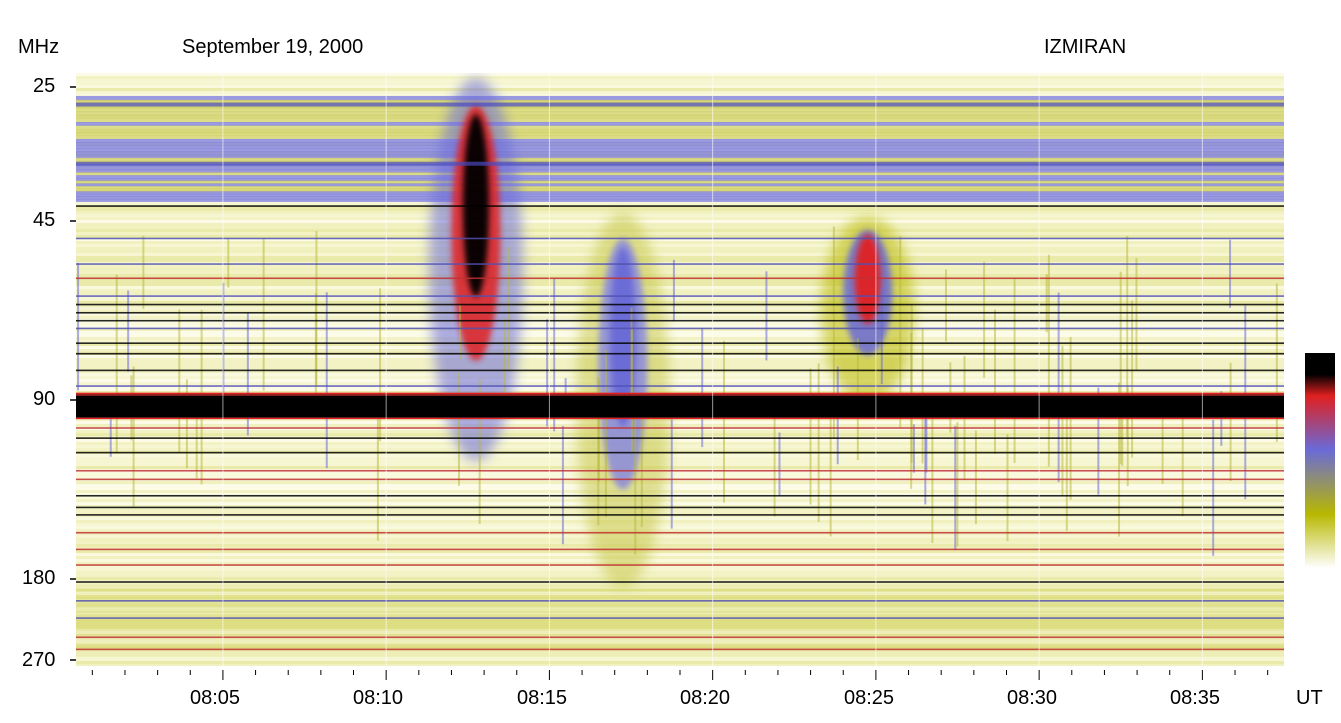  Describe the element at coordinates (680, 104) in the screenshot. I see `interference-band` at that location.